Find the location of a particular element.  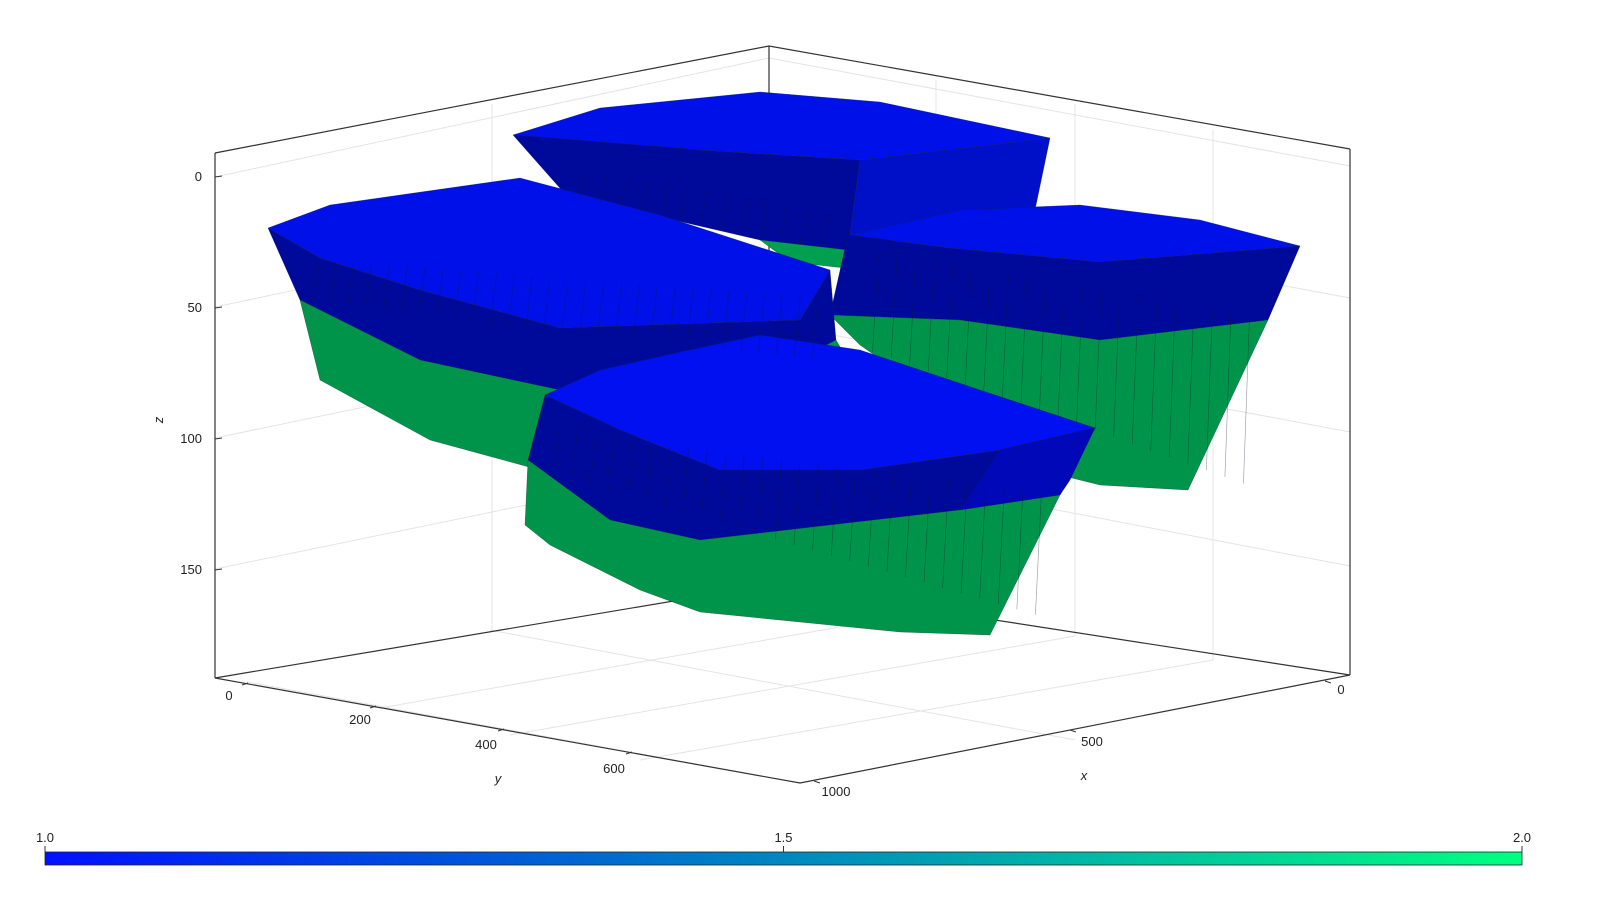

front-block is located at coordinates (810, 485).